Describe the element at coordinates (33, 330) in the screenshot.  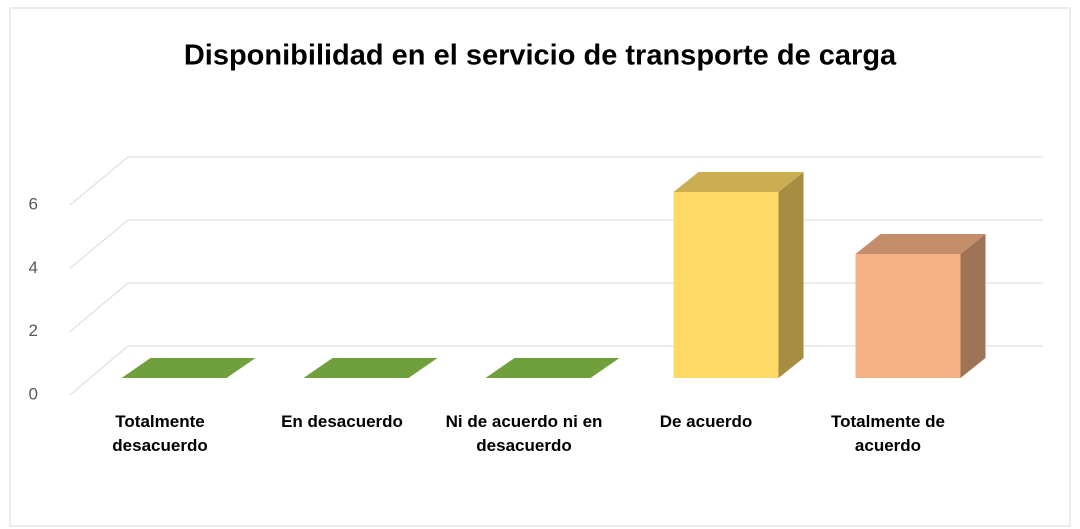
I see `y-tick-label: 2` at that location.